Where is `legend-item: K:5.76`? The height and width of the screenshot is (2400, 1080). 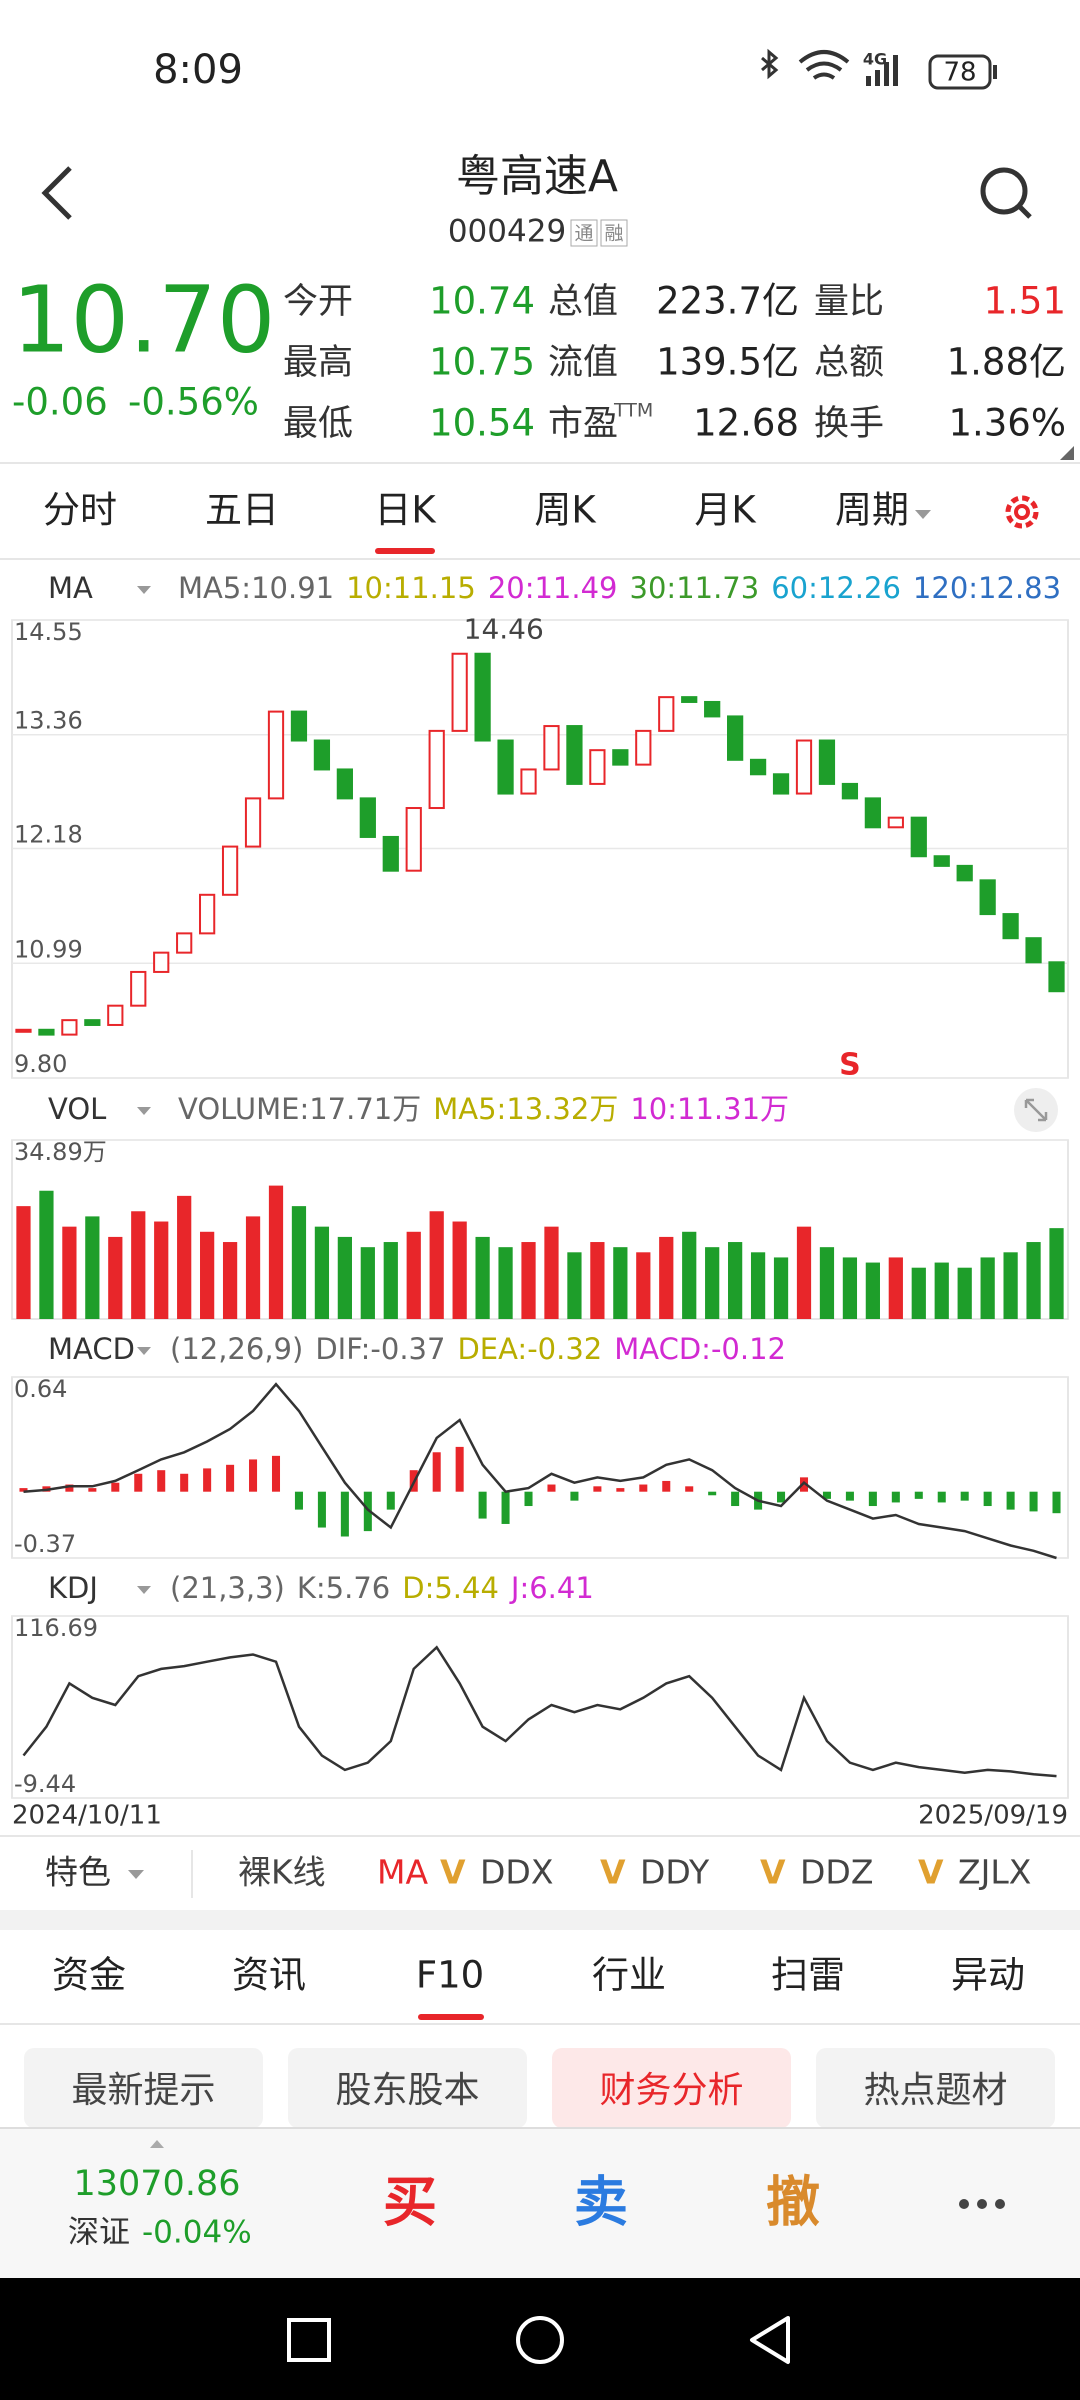 legend-item: K:5.76 is located at coordinates (343, 1588).